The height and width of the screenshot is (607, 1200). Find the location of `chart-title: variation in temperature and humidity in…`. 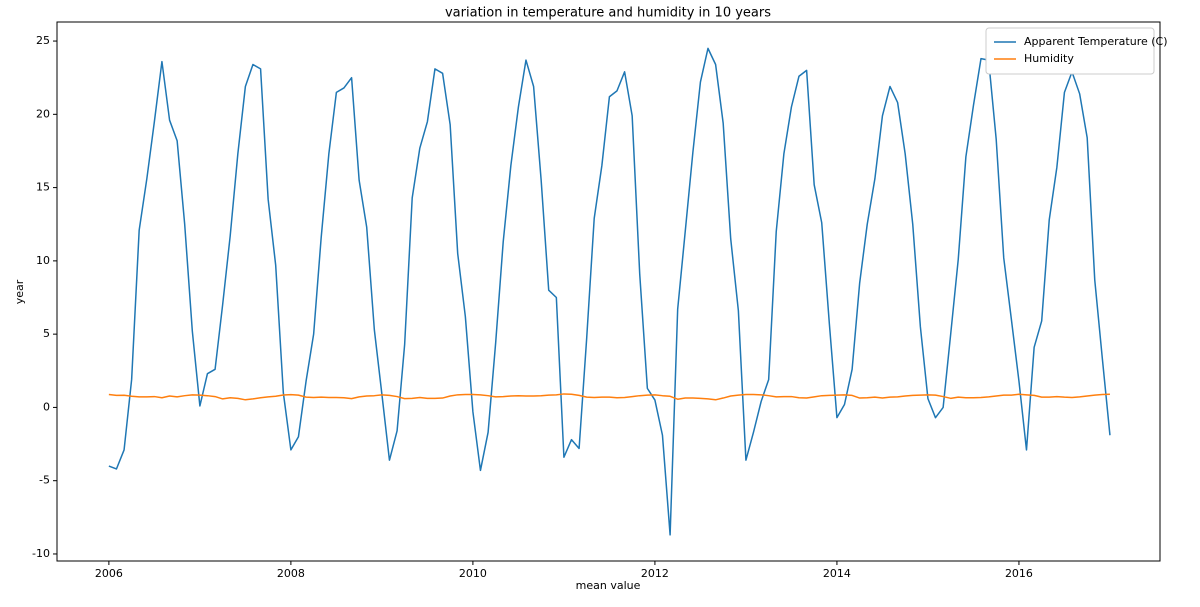

chart-title: variation in temperature and humidity in… is located at coordinates (608, 13).